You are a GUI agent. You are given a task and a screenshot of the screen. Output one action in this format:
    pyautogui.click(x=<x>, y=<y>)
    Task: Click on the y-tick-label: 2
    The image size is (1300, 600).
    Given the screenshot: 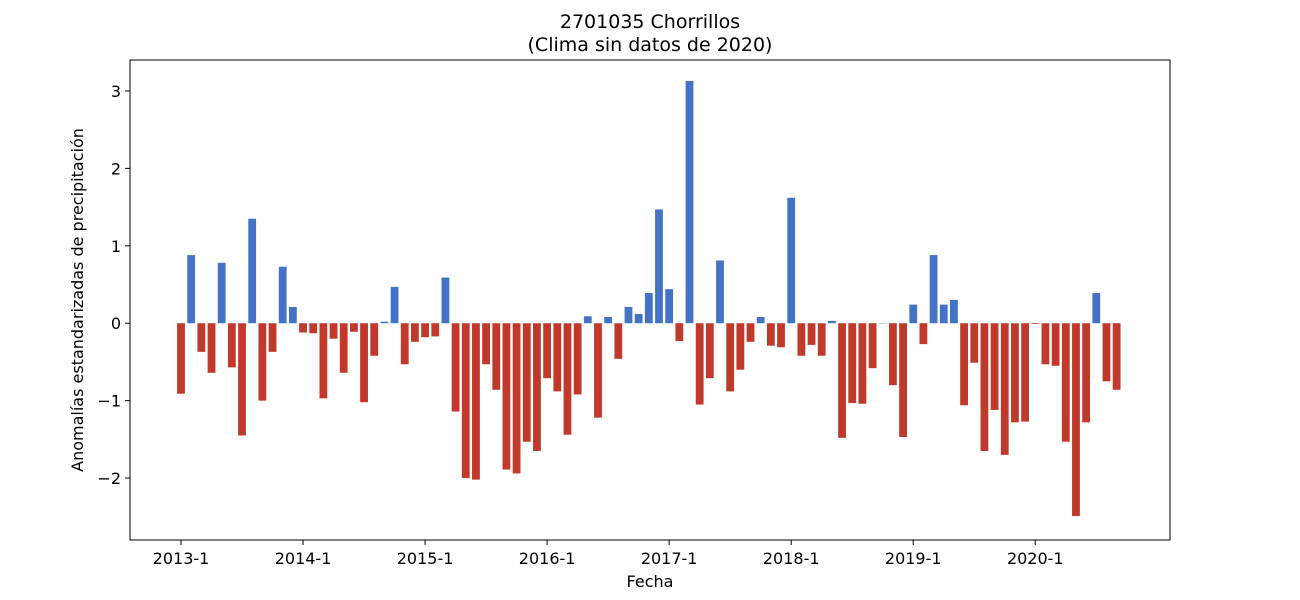 What is the action you would take?
    pyautogui.click(x=116, y=168)
    